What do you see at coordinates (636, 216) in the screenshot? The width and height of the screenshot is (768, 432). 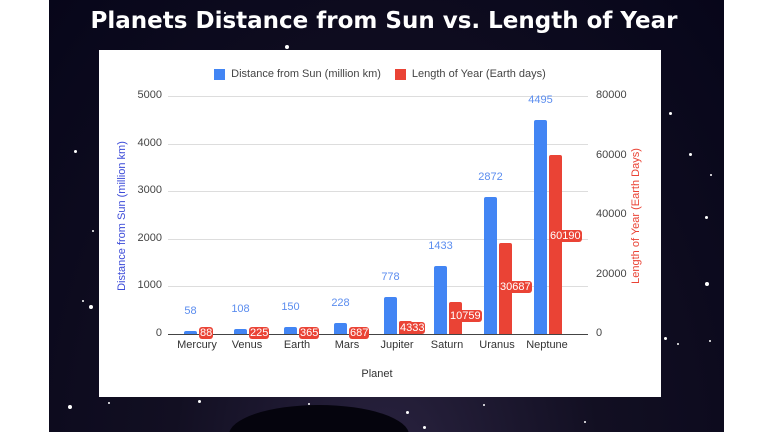 I see `y-axis-title-right: Length of Year (Earth Days)` at bounding box center [636, 216].